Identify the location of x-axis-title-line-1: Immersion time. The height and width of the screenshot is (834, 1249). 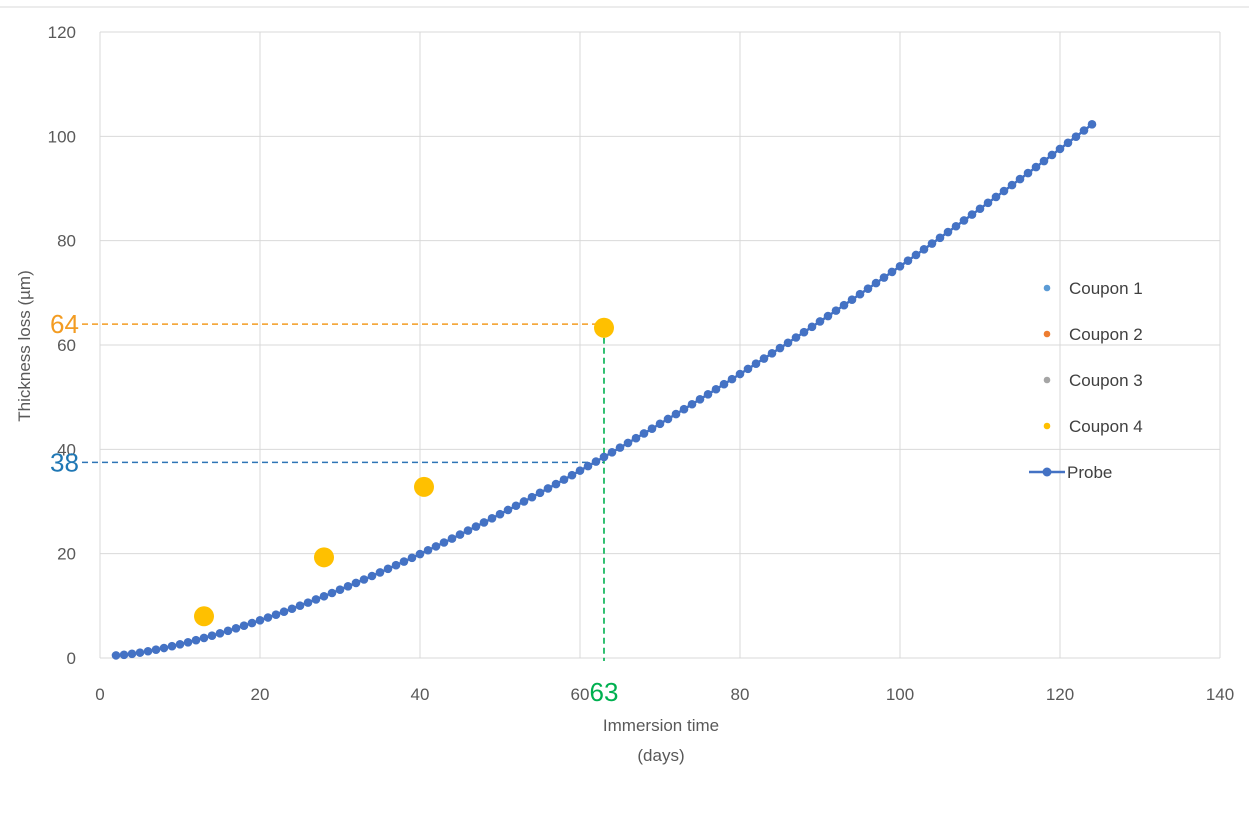
(661, 725).